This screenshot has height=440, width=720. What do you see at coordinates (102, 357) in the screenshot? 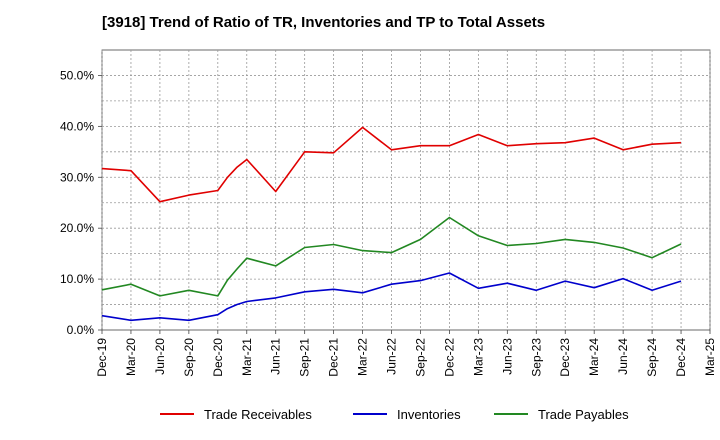
I see `x-tick-label: Dec-19` at bounding box center [102, 357].